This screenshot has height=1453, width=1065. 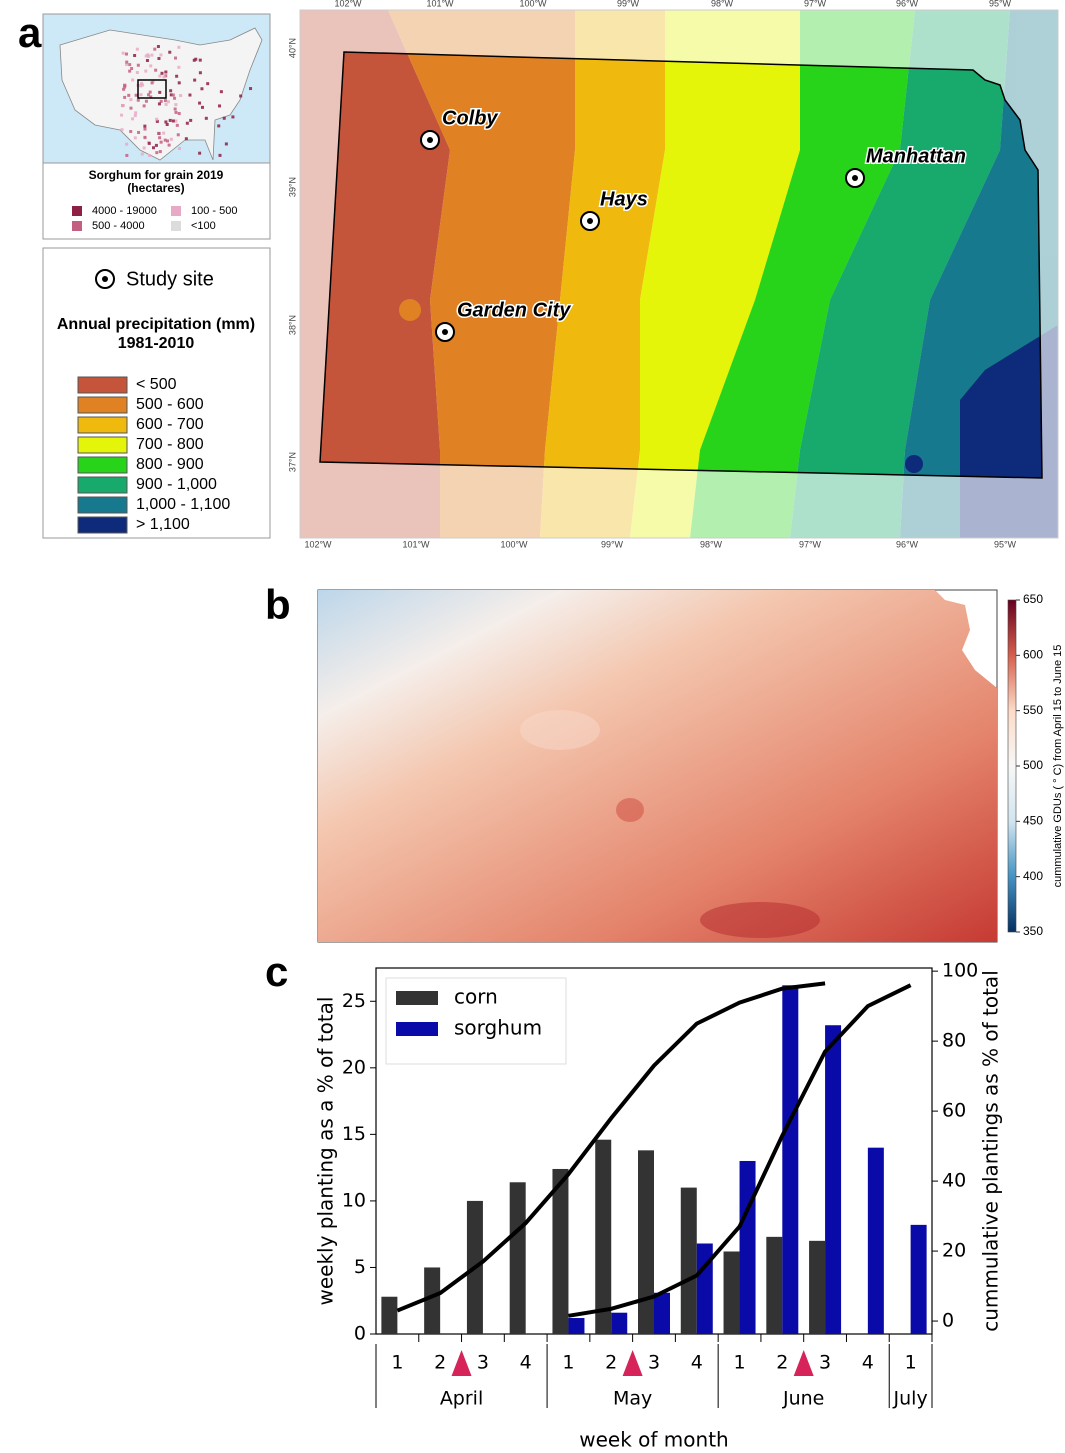 I want to click on longitude-label: 99°W, so click(x=628, y=4).